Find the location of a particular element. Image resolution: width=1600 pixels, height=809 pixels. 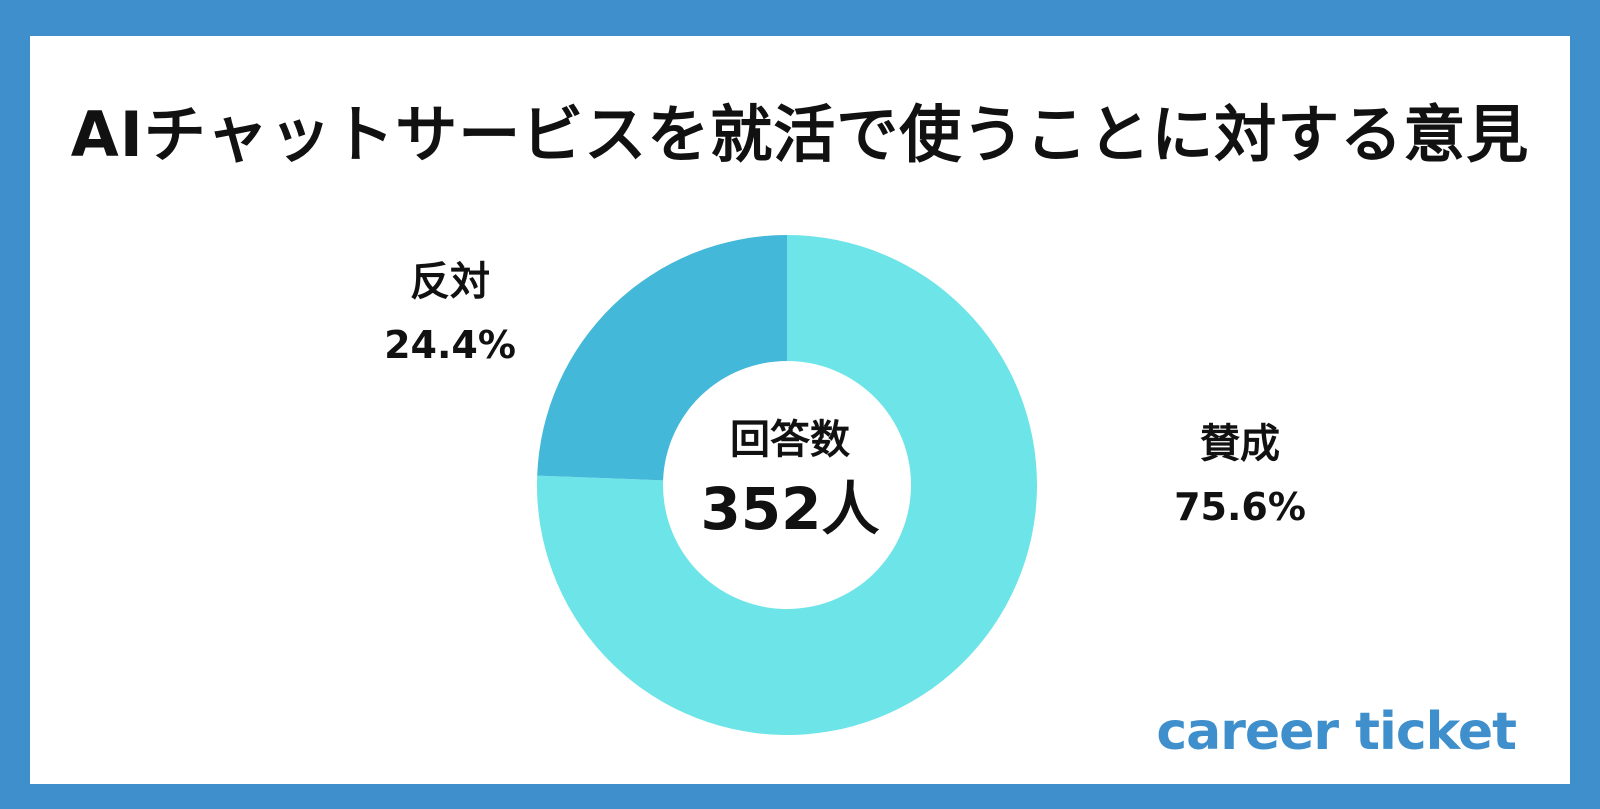

label-for: 賛成 75.6% is located at coordinates (1240, 475).